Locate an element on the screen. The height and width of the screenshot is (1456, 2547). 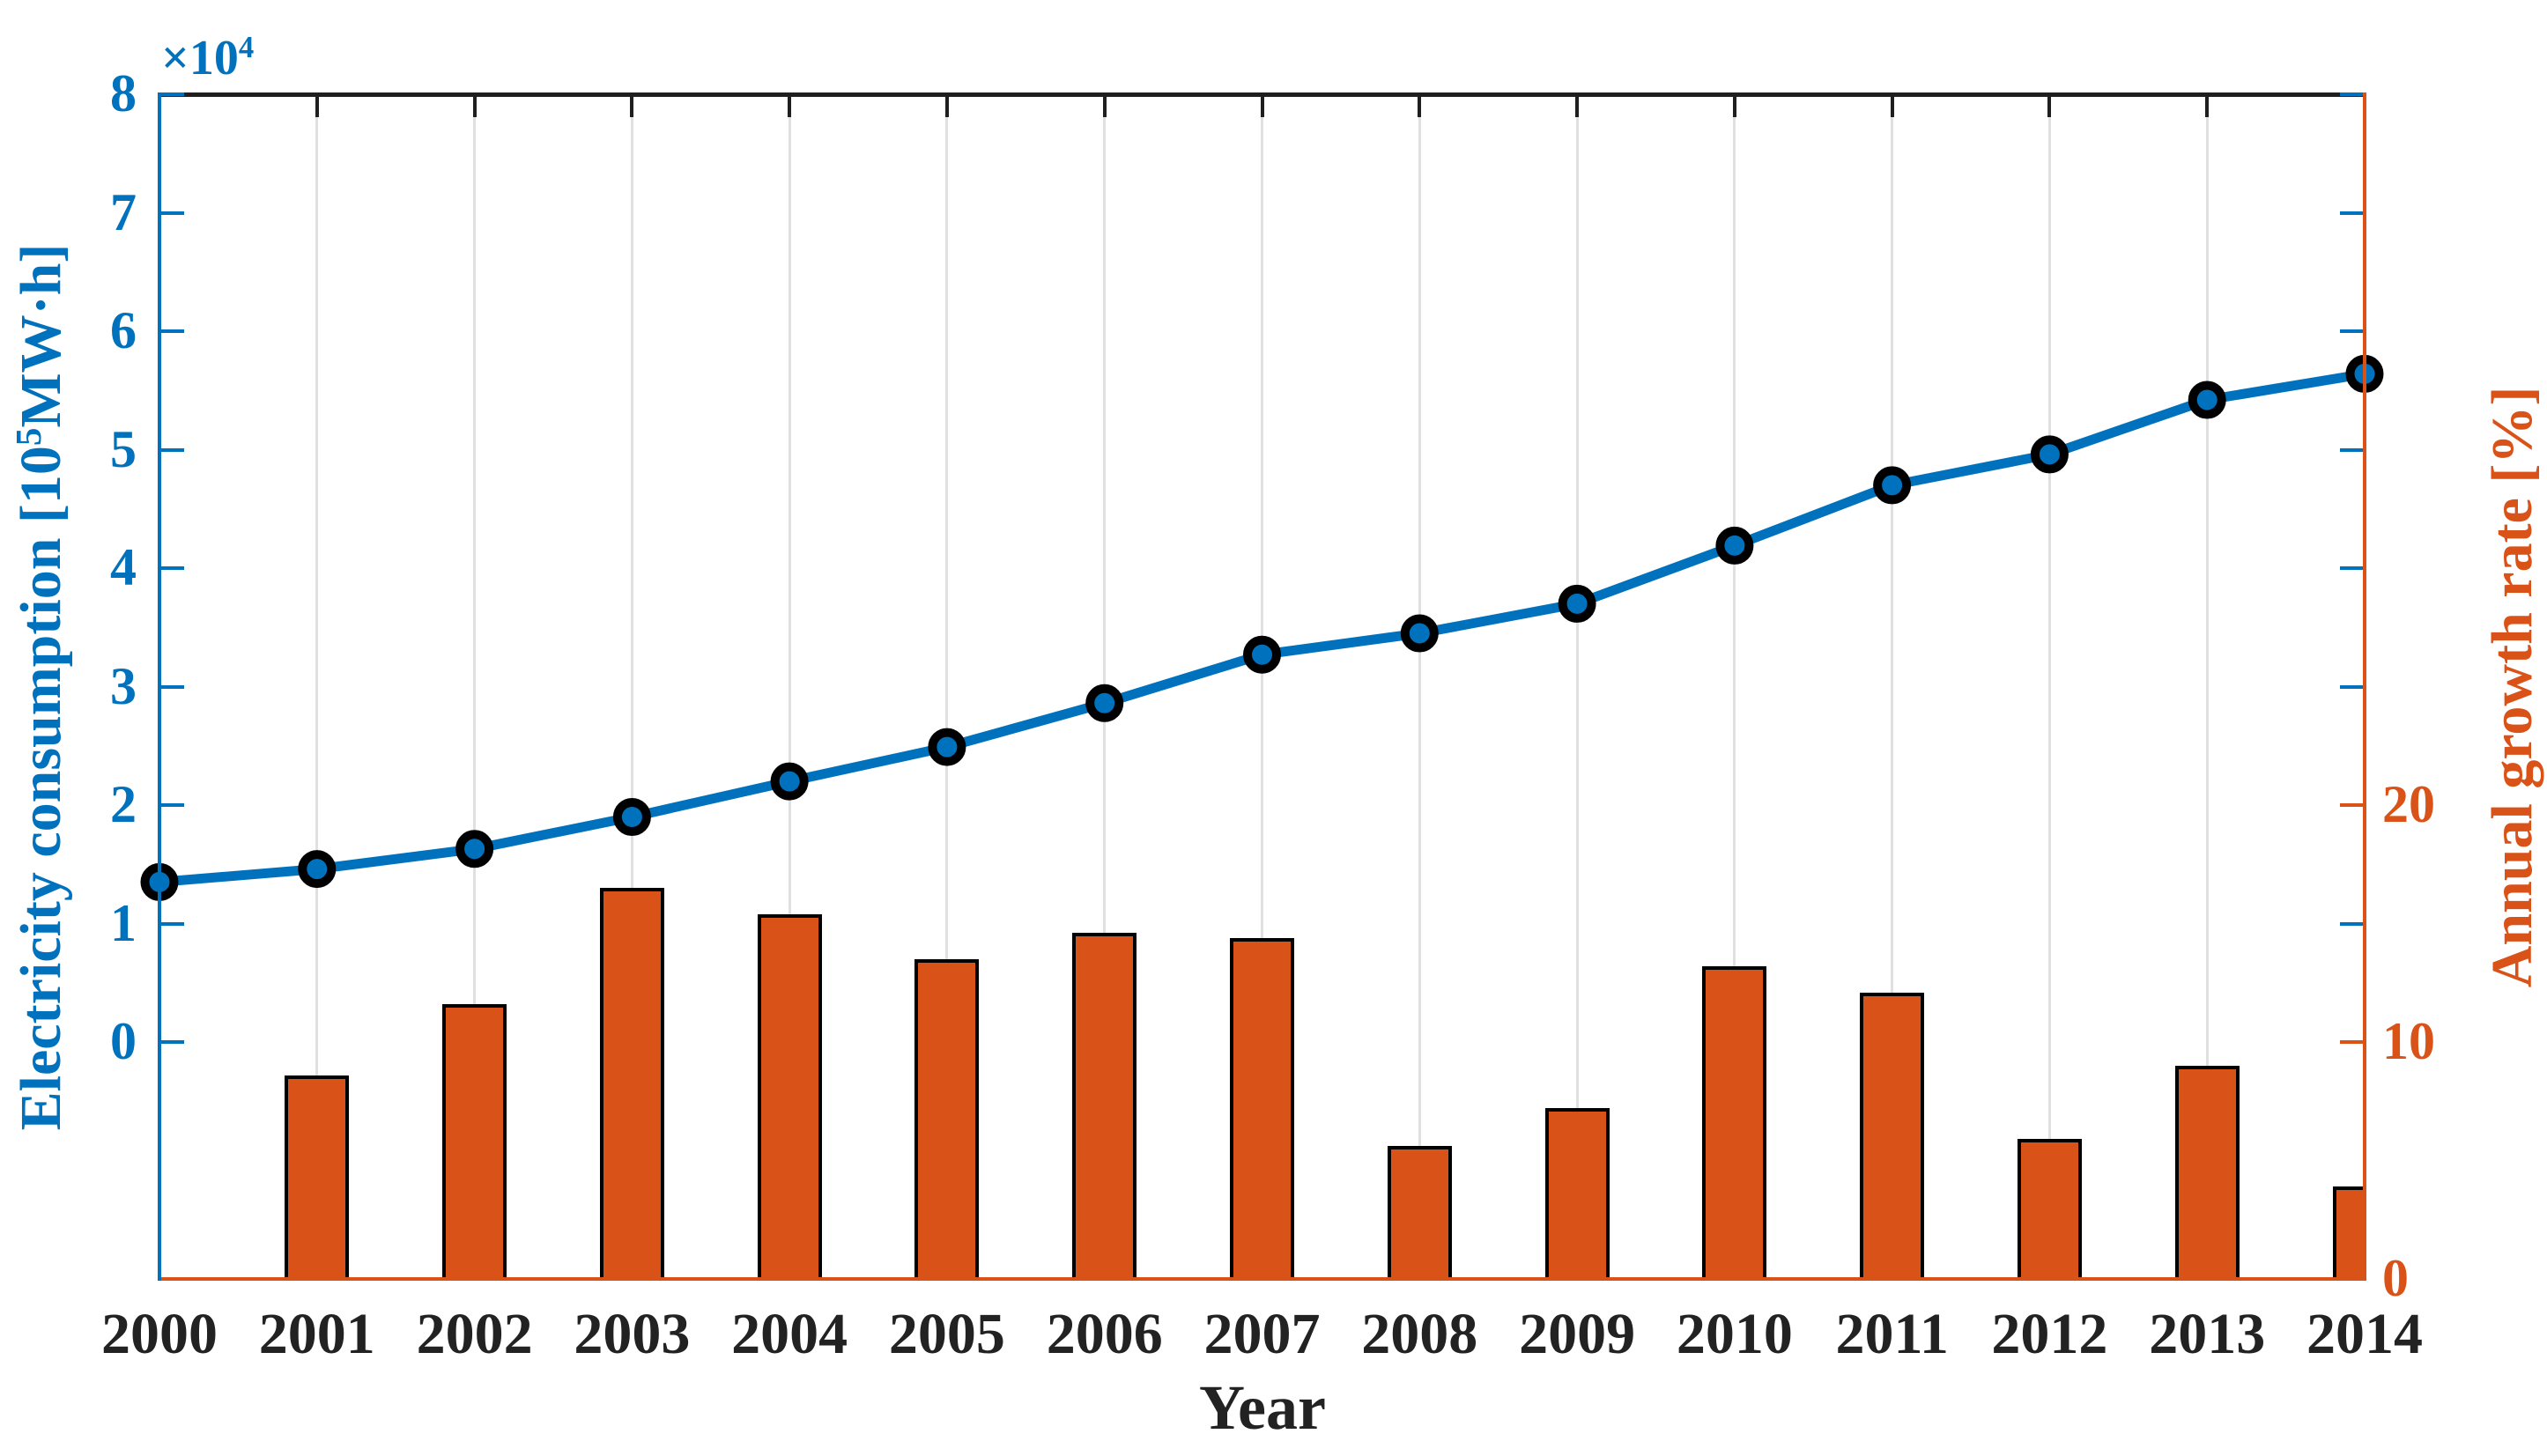
x-tick-label-2003: 2003 is located at coordinates (632, 1334).